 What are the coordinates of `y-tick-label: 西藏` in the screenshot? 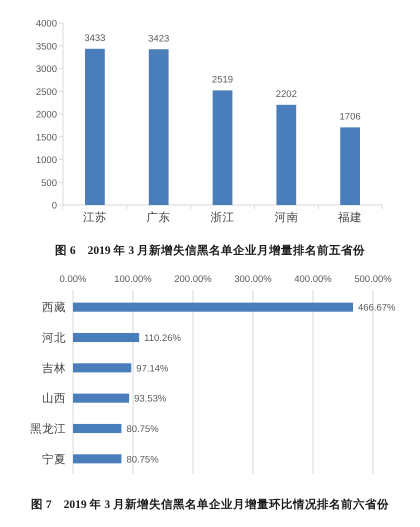 It's located at (54, 307).